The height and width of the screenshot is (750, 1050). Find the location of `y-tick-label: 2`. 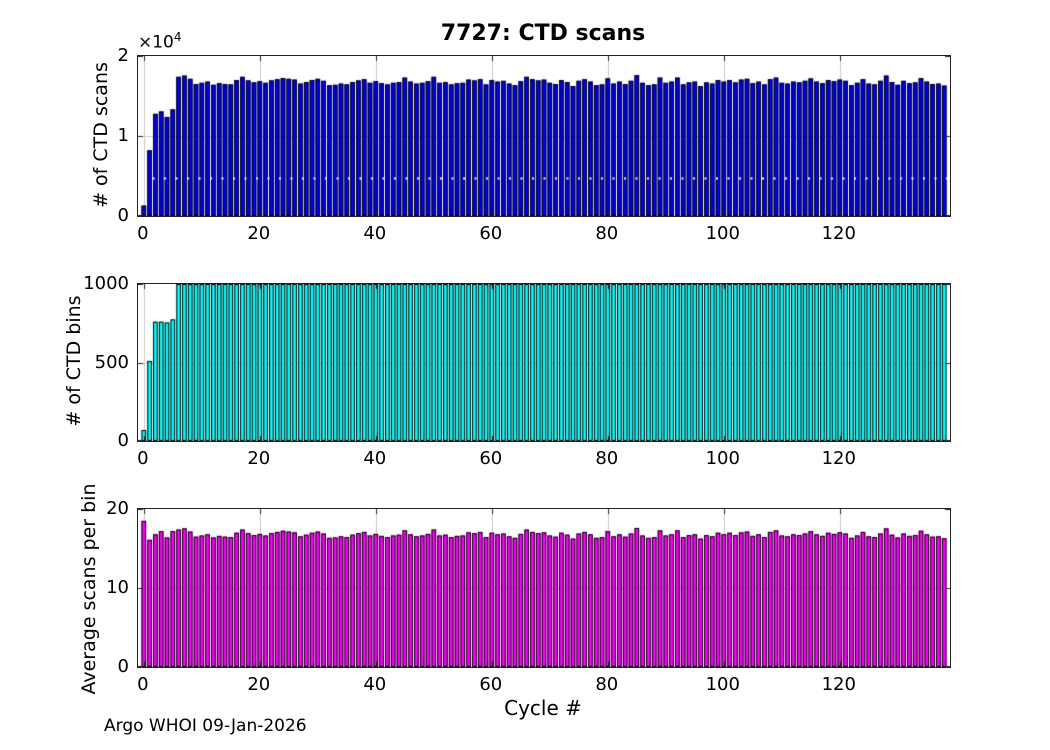

y-tick-label: 2 is located at coordinates (123, 55).